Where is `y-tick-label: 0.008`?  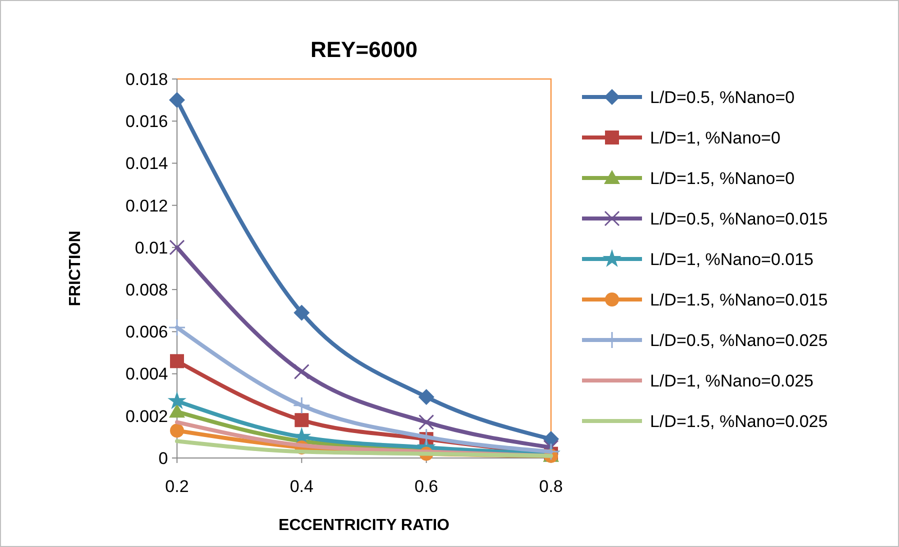
y-tick-label: 0.008 is located at coordinates (146, 290).